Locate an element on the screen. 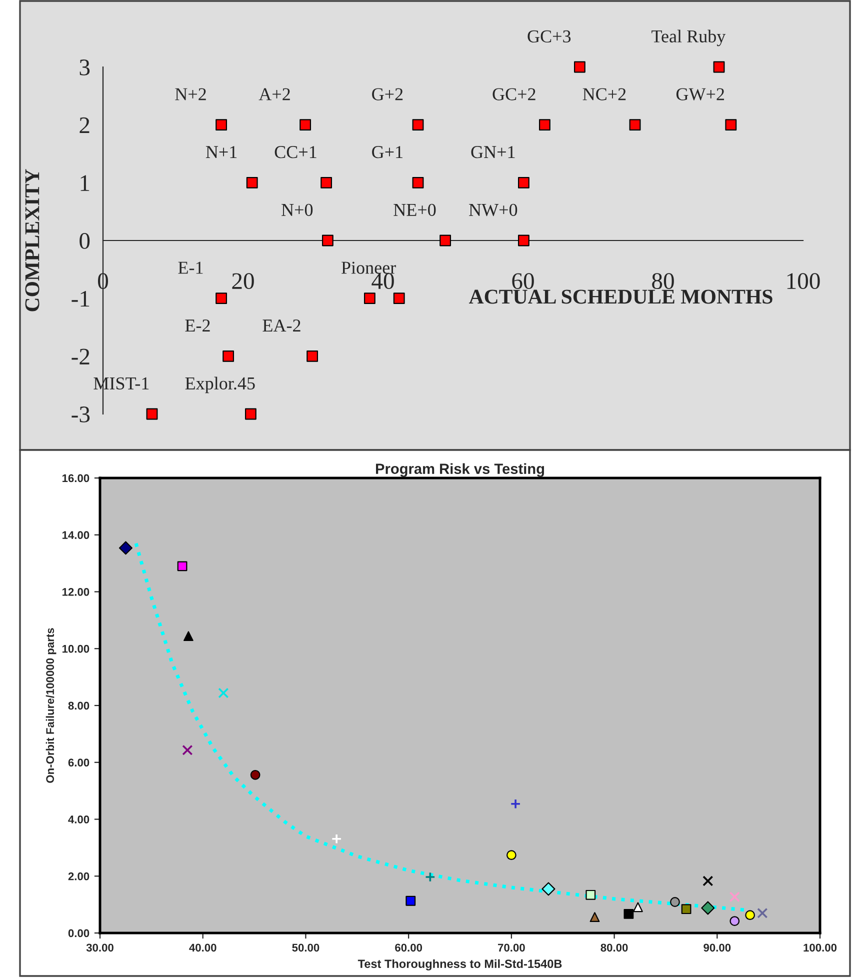 This screenshot has width=859, height=978. data-label: EA-2 is located at coordinates (281, 326).